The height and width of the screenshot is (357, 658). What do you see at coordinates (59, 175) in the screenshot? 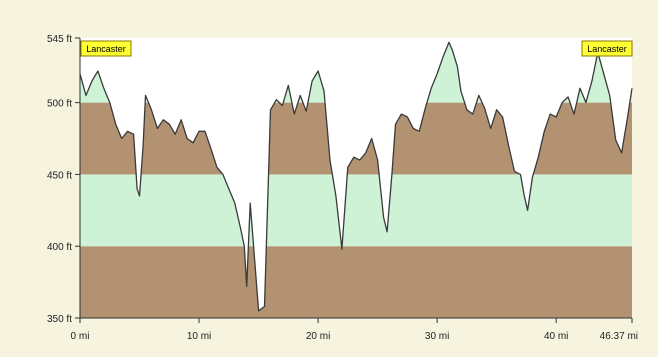
I see `y-tick-label: 450 ft` at bounding box center [59, 175].